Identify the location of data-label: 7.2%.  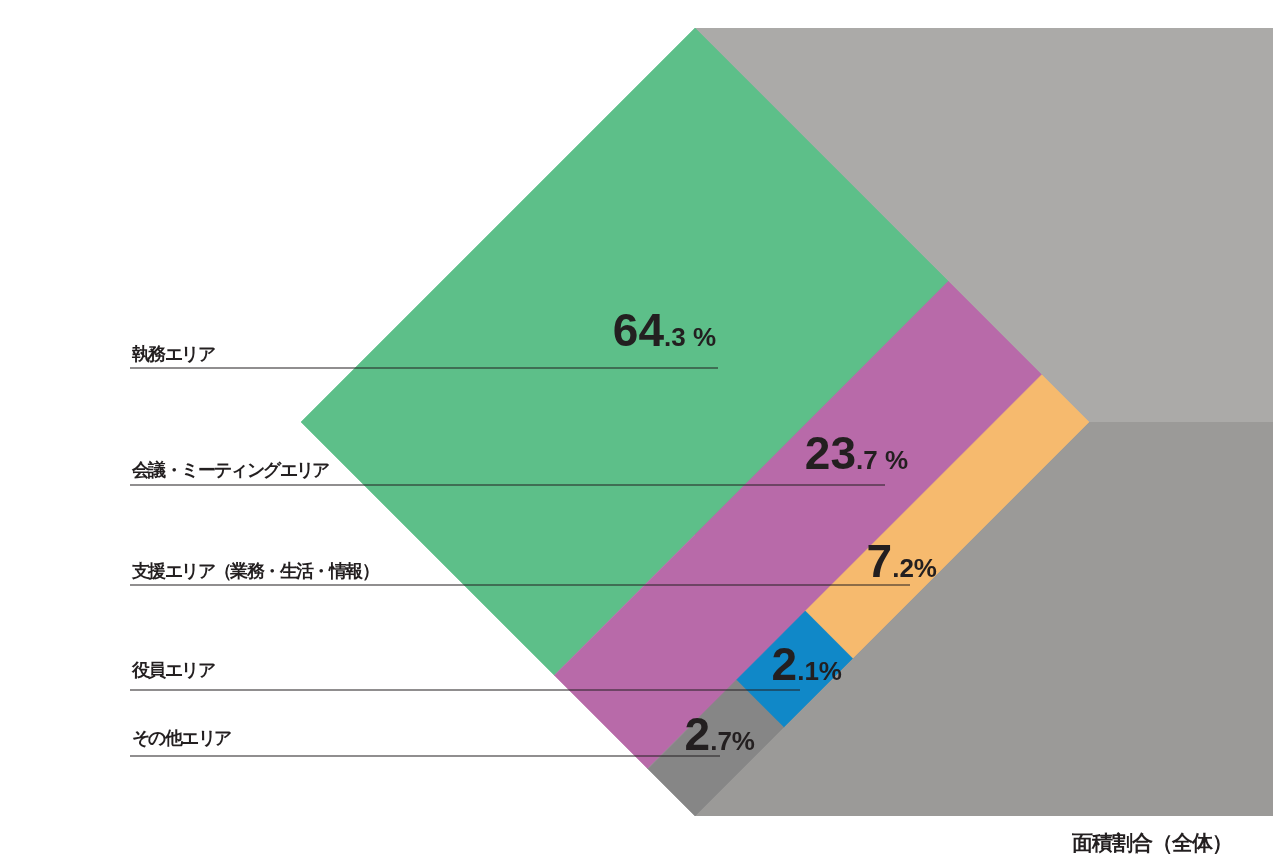
(901, 561).